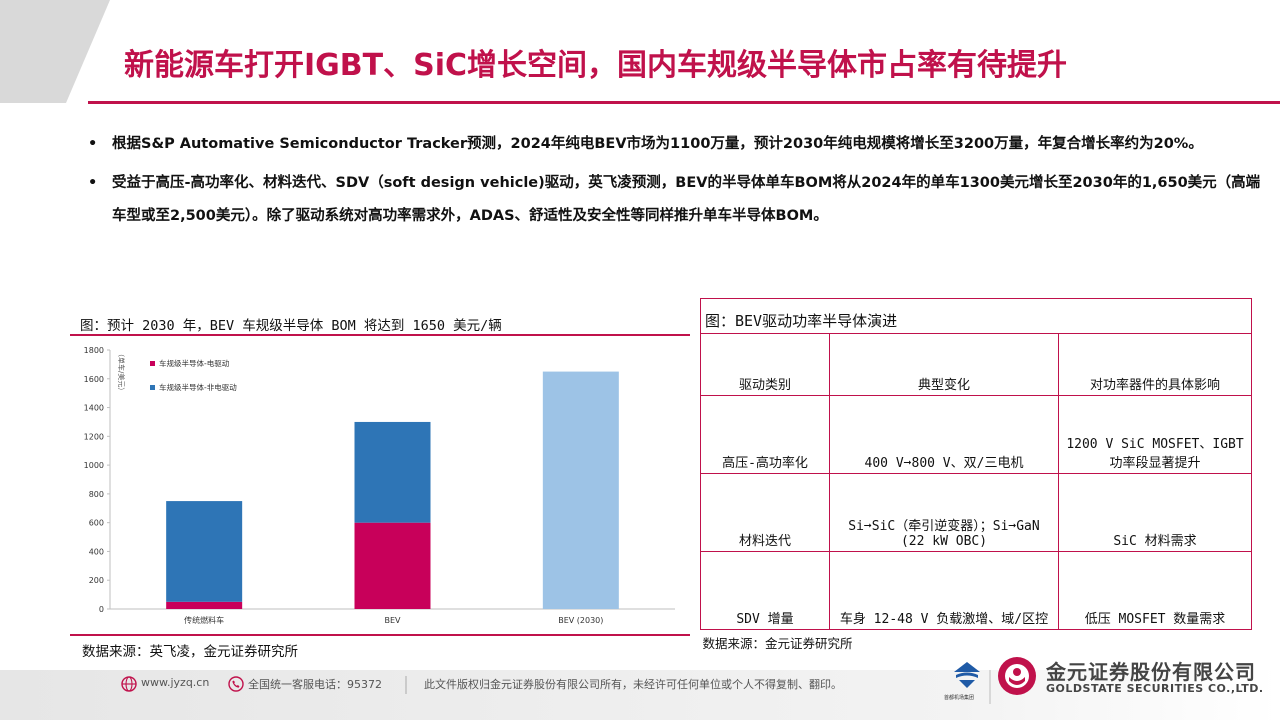  I want to click on table-cell: SiC 材料需求, so click(1155, 512).